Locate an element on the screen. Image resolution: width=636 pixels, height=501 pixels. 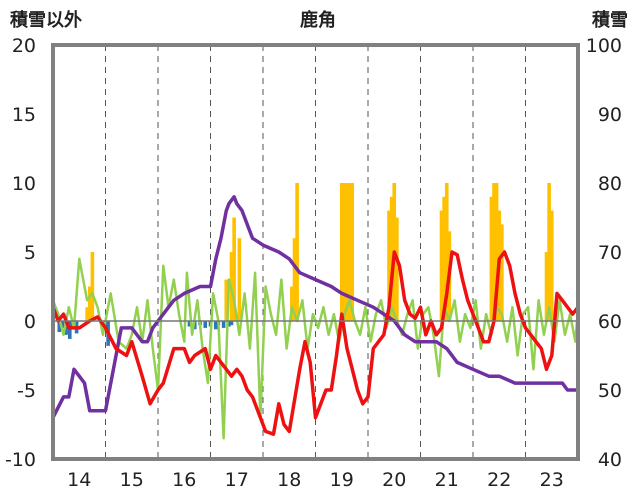
right-tick-label: 90 is located at coordinates (610, 115).